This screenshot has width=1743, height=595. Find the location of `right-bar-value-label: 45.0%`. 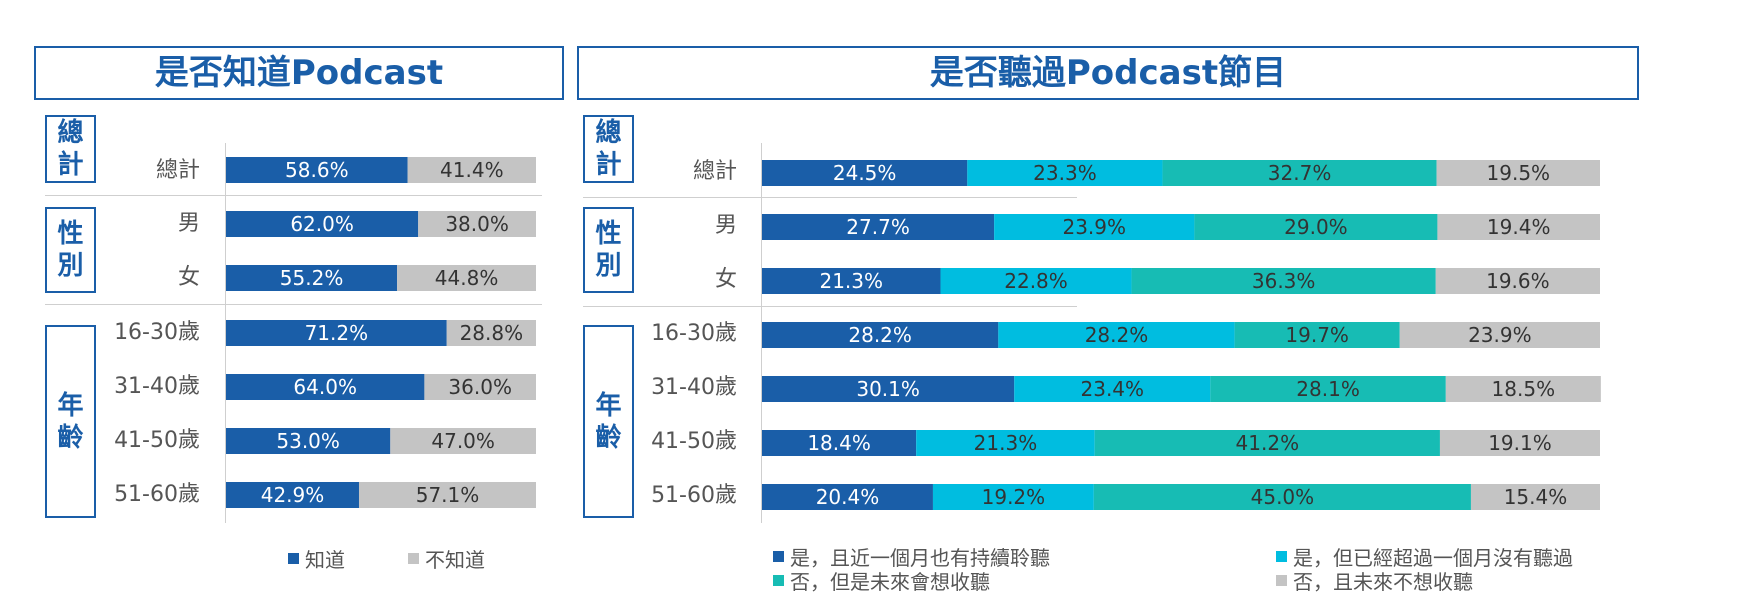

right-bar-value-label: 45.0% is located at coordinates (1283, 497).